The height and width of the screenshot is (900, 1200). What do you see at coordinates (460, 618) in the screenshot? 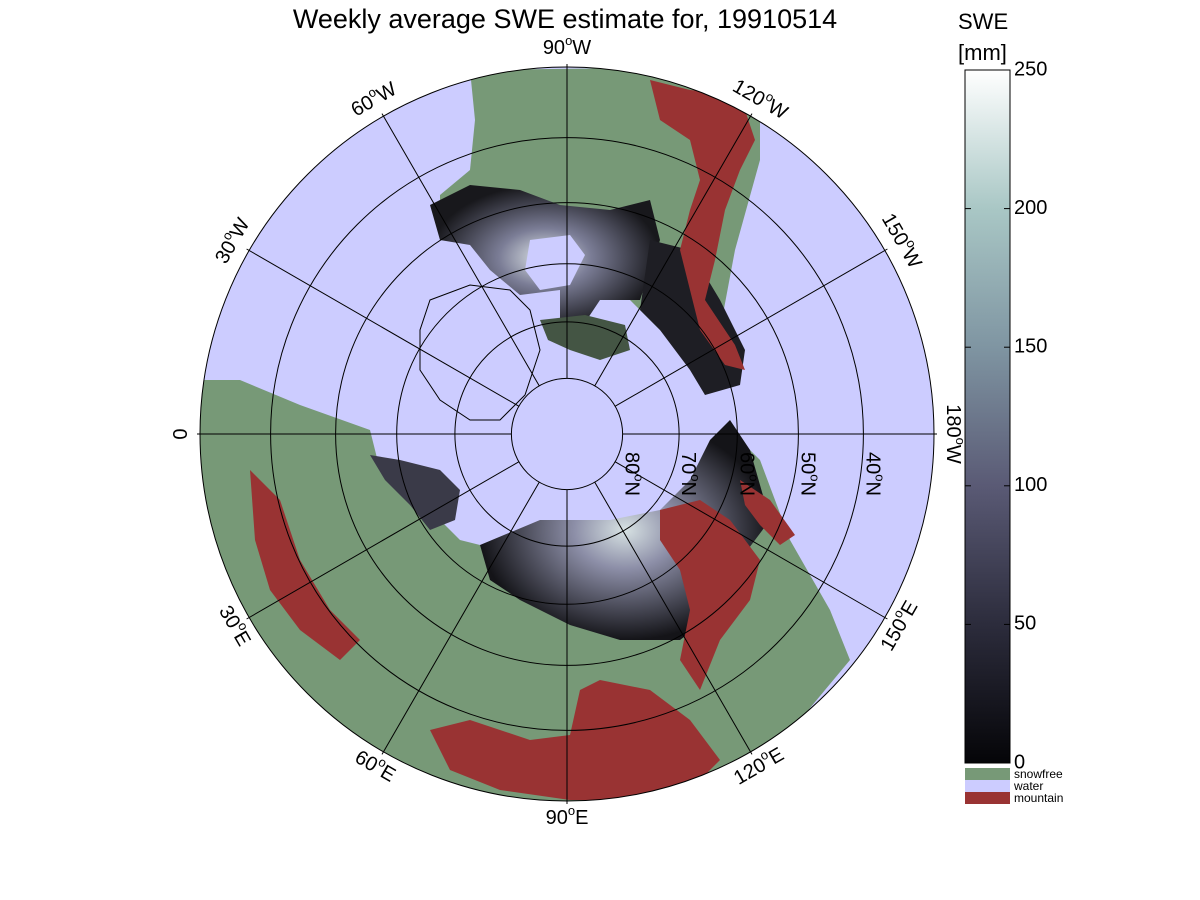
I see `meridian-60E` at bounding box center [460, 618].